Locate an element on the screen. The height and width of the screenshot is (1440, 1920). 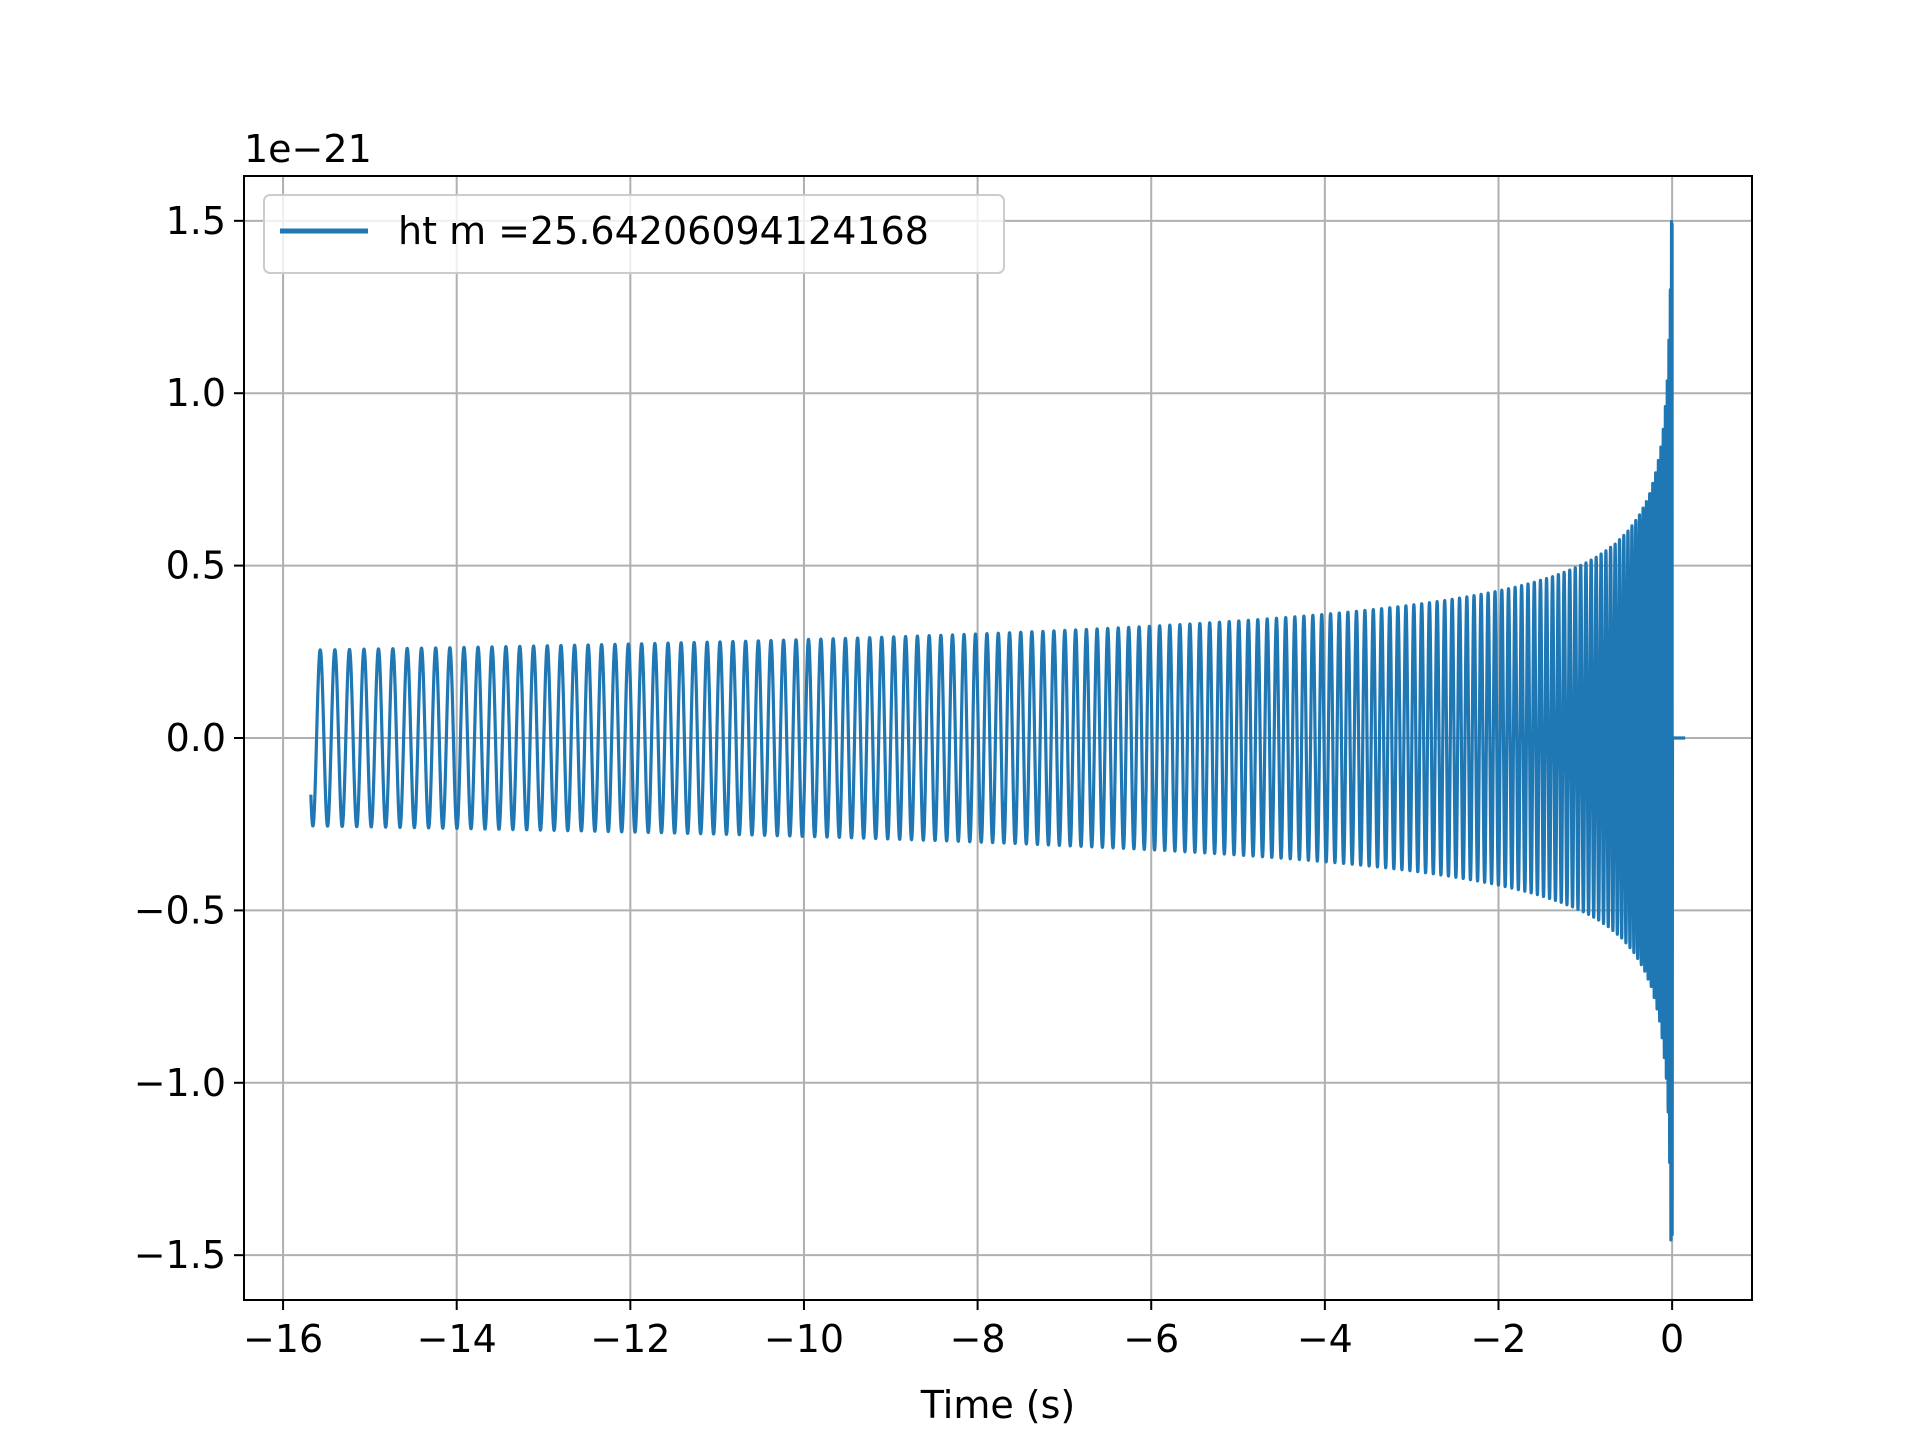
legend-box is located at coordinates (634, 234).